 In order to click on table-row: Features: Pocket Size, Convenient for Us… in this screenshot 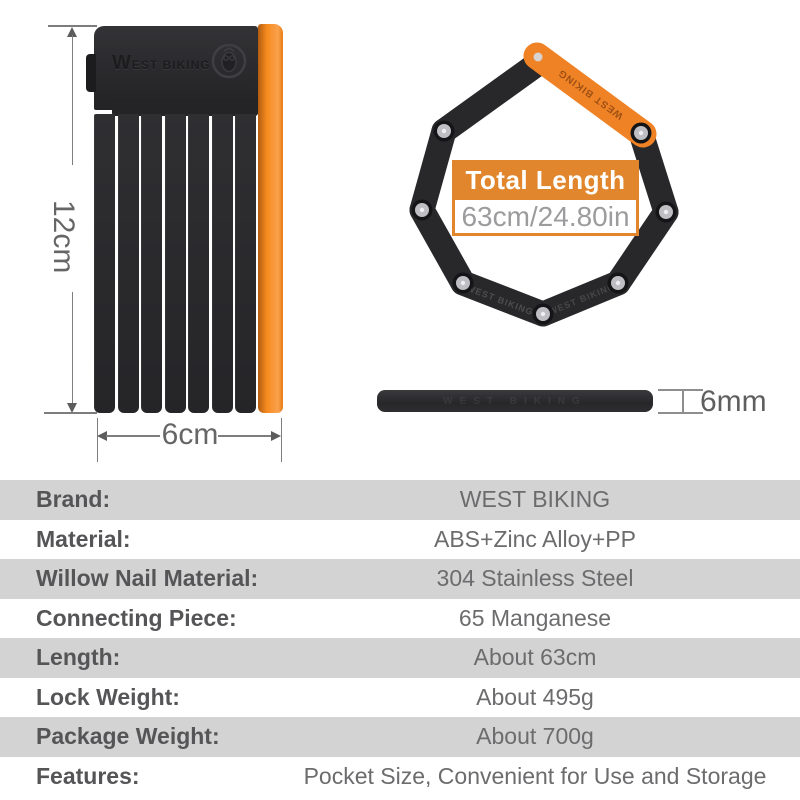, I will do `click(400, 776)`.